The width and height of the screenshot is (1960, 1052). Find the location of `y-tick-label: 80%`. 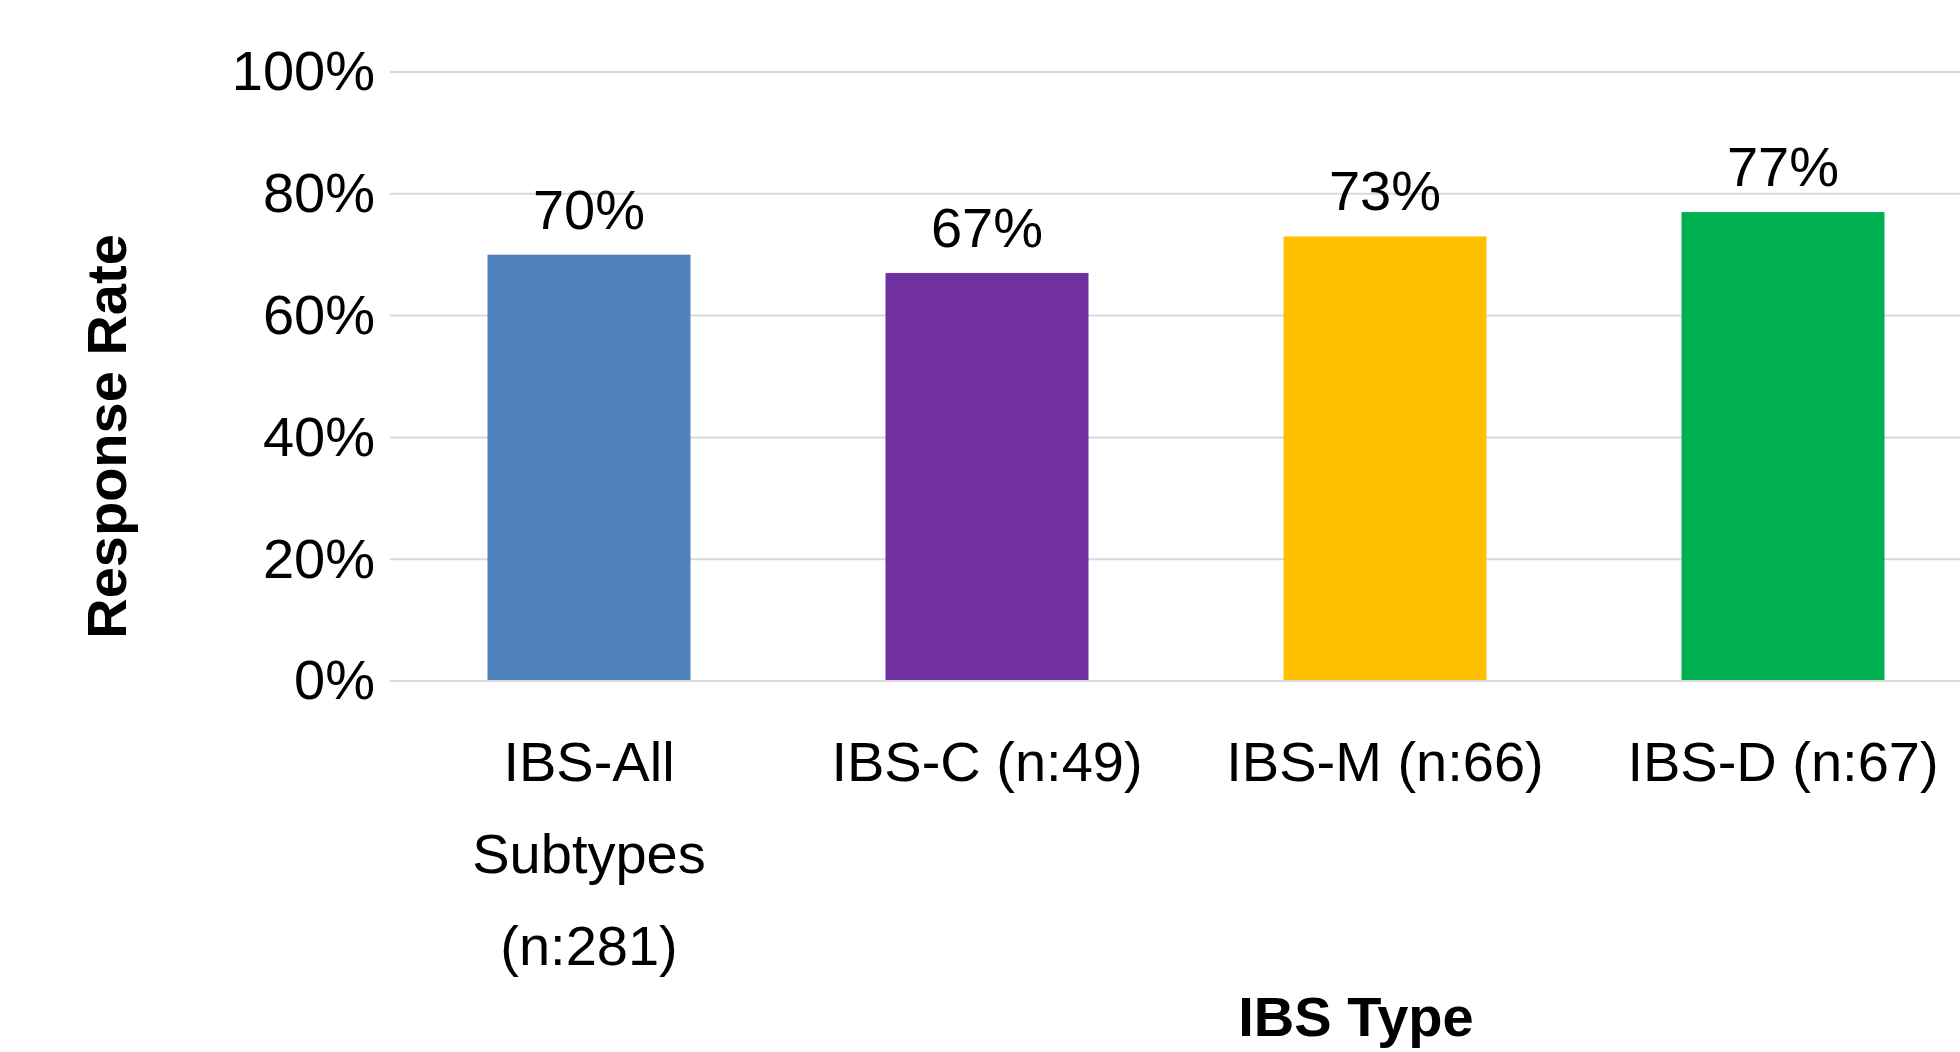

y-tick-label: 80% is located at coordinates (318, 193).